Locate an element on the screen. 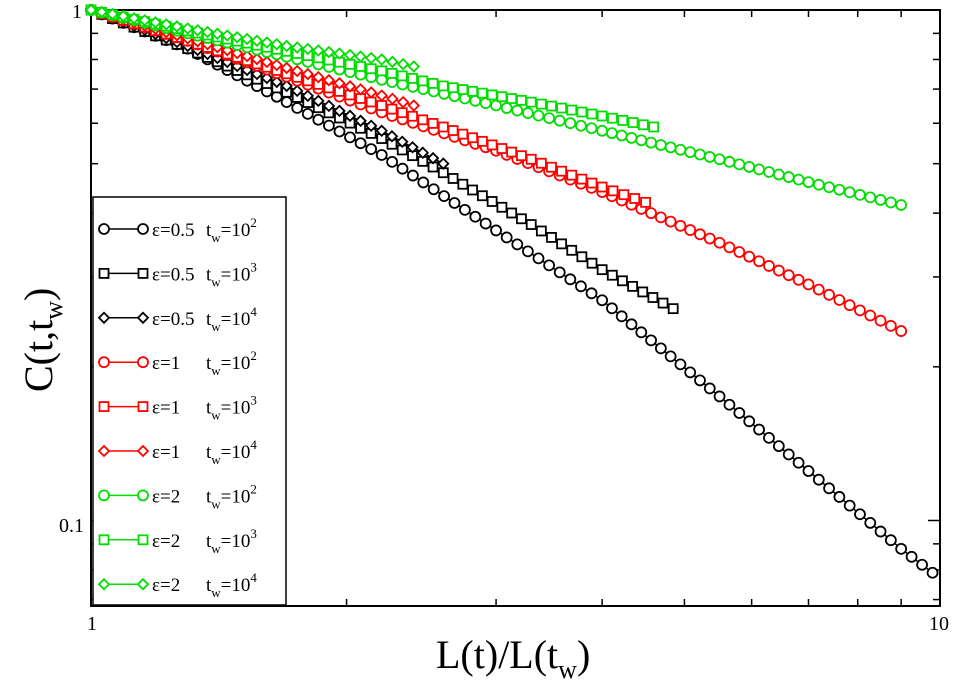 The height and width of the screenshot is (685, 956). x-axis-title: L(t)/L(tw) is located at coordinates (513, 658).